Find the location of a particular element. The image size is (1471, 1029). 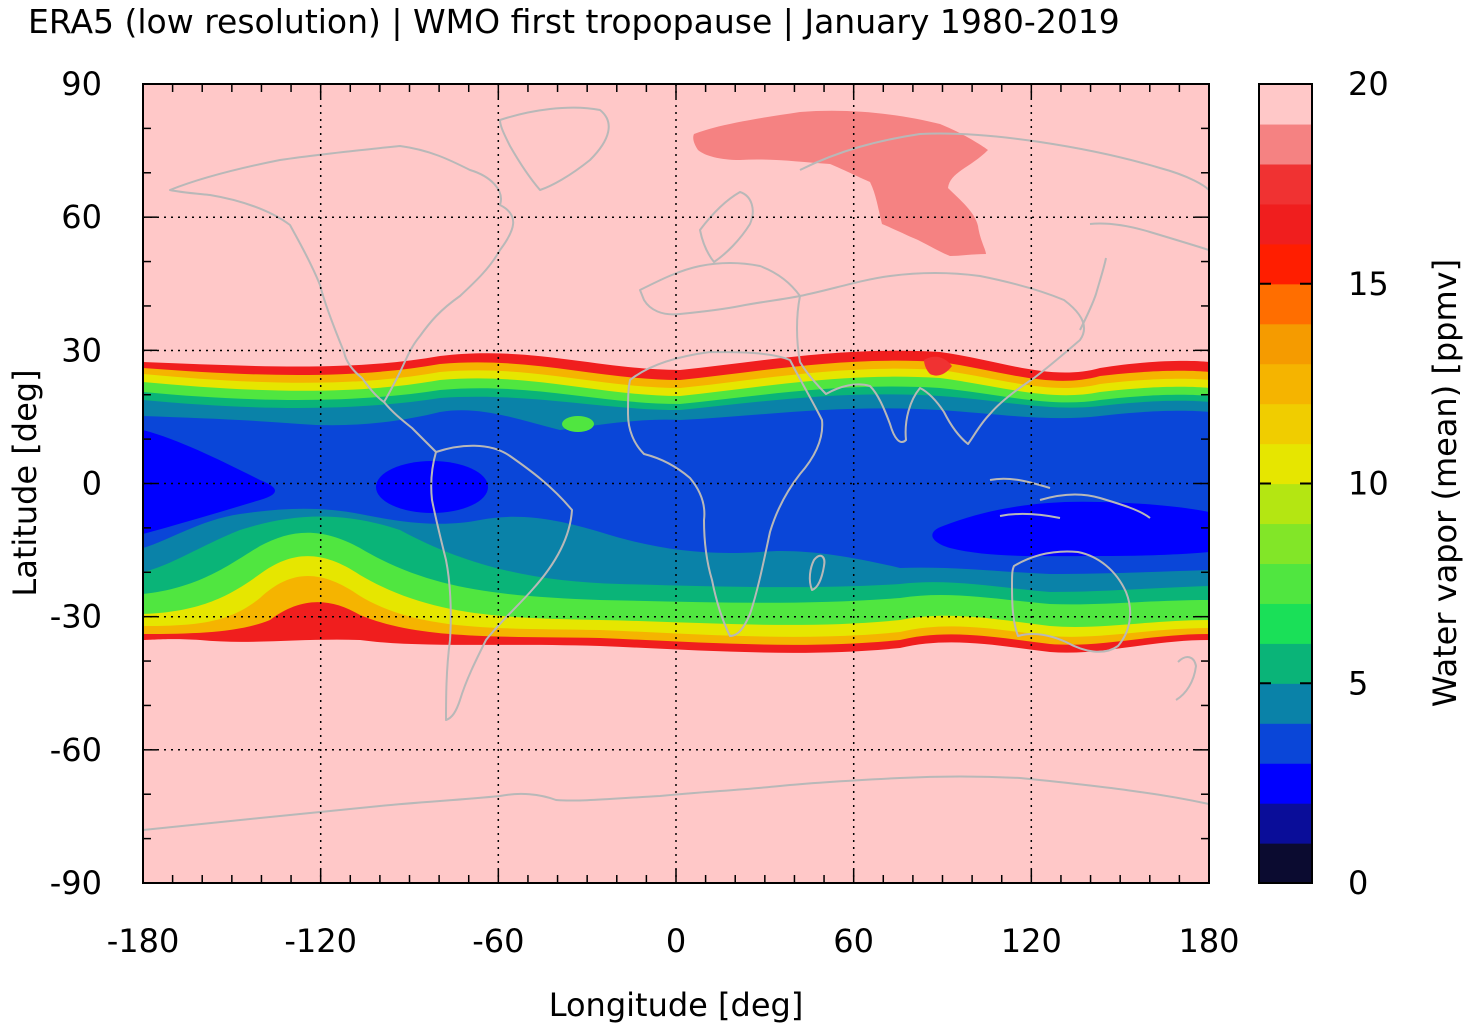

x-tick-label: 0 is located at coordinates (676, 941).